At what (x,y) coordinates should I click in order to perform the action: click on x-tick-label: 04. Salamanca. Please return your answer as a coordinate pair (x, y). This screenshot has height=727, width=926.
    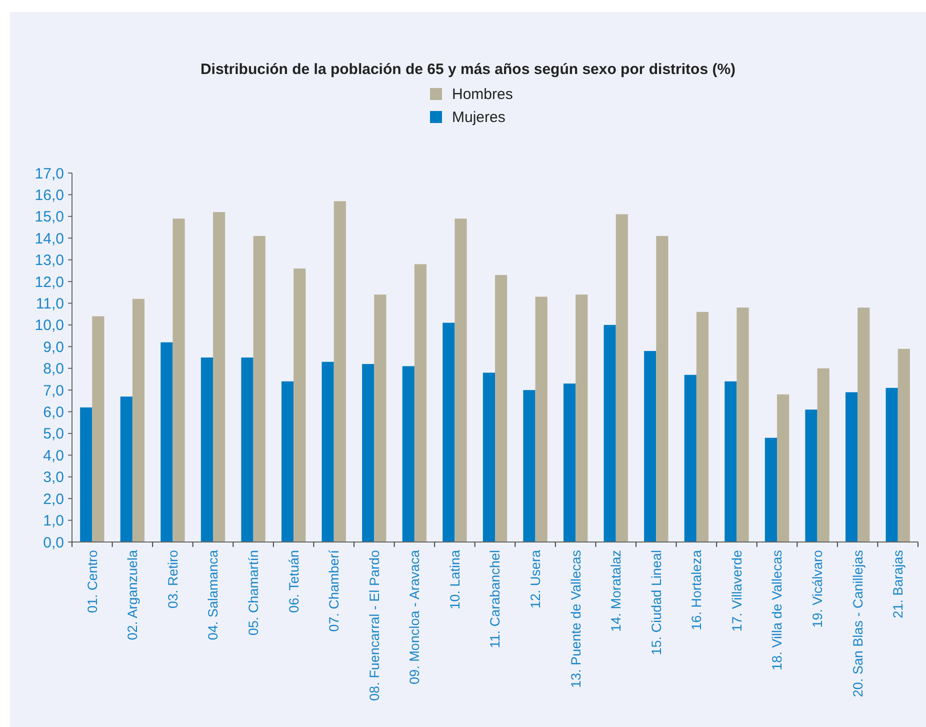
    Looking at the image, I should click on (213, 595).